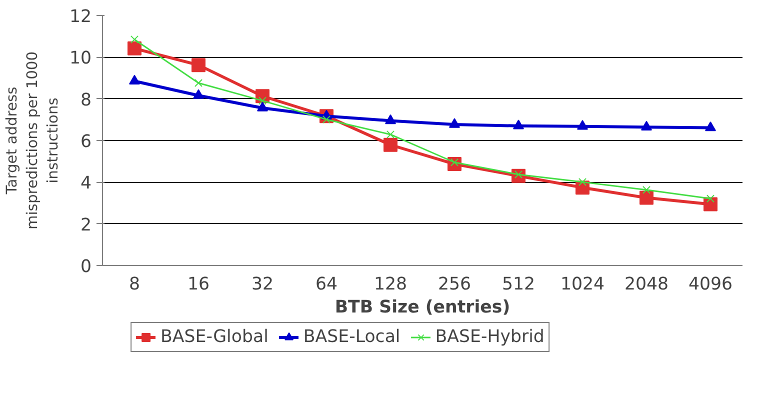 The width and height of the screenshot is (782, 413). What do you see at coordinates (489, 337) in the screenshot?
I see `legend-label: BASE-Hybrid` at bounding box center [489, 337].